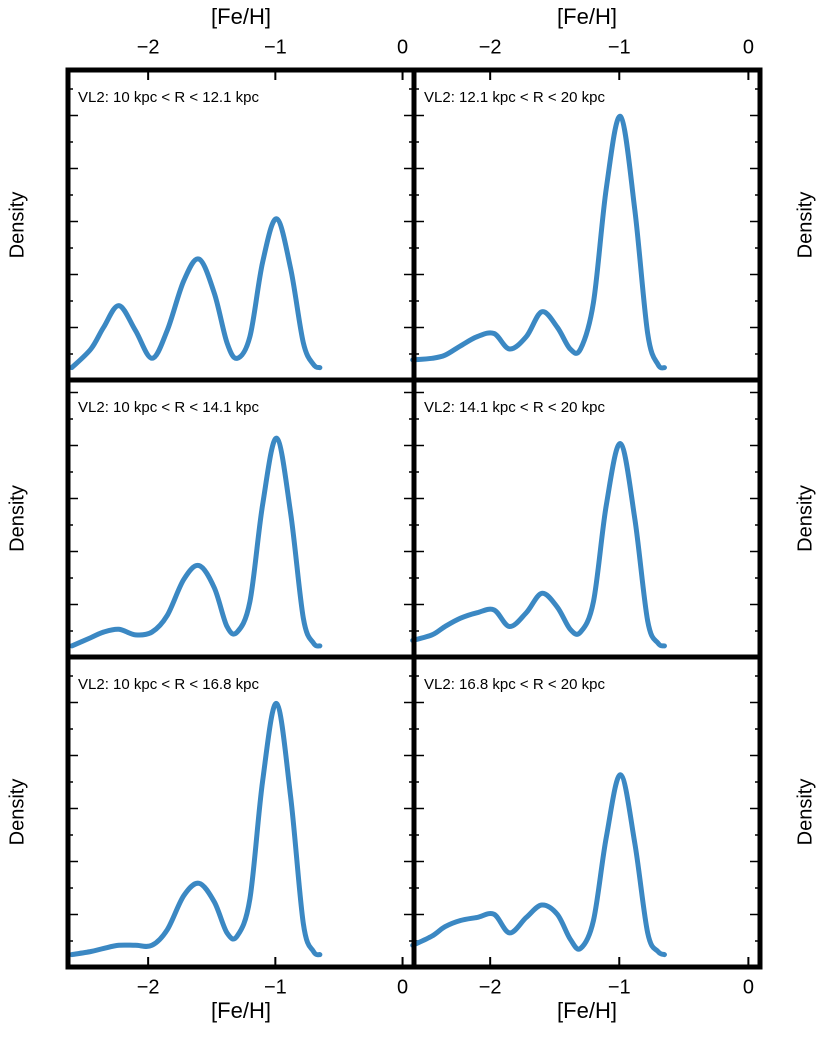 Image resolution: width=830 pixels, height=1038 pixels. Describe the element at coordinates (514, 97) in the screenshot. I see `panel-title: VL2: 12.1 kpc < R < 20 kpc` at that location.